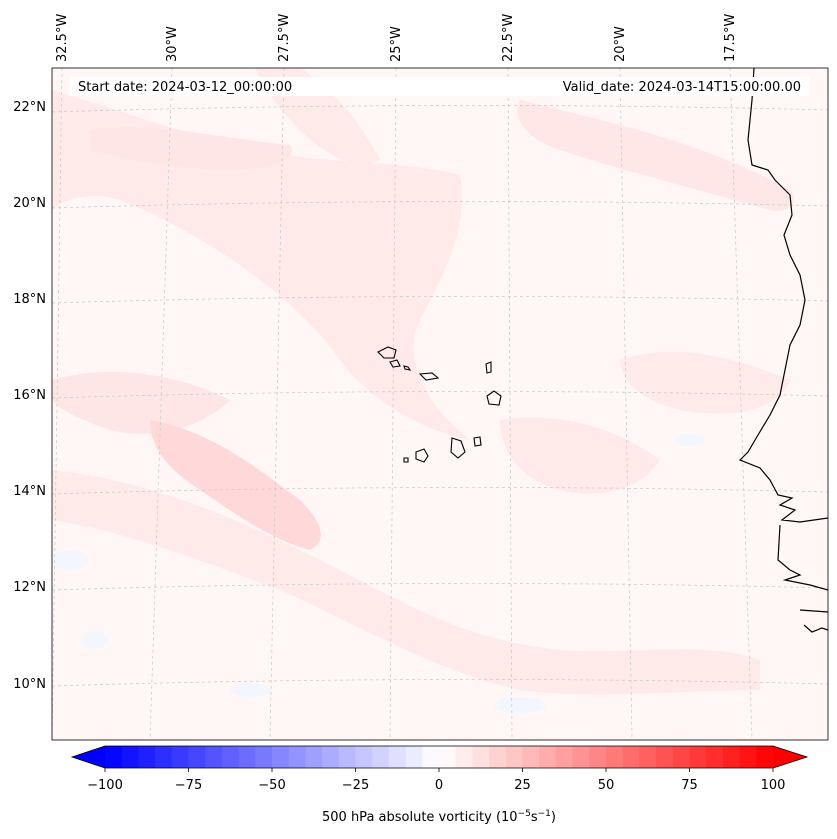 The height and width of the screenshot is (839, 837). I want to click on colorbar-ticks, so click(439, 770).